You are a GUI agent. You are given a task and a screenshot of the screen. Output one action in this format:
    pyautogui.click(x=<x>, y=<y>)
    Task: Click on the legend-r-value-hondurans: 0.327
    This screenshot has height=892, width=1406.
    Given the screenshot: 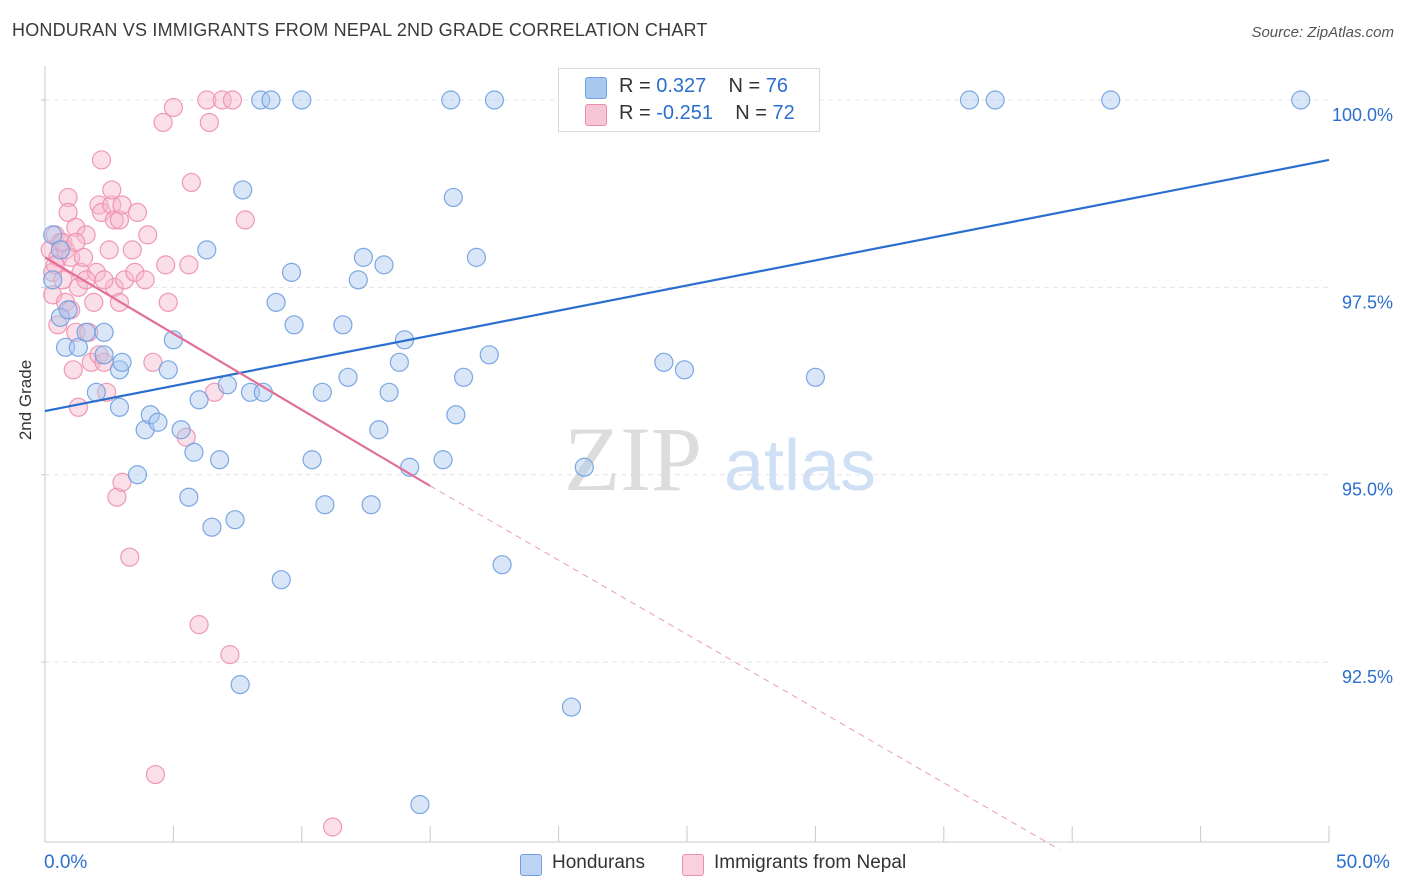 What is the action you would take?
    pyautogui.click(x=681, y=86)
    